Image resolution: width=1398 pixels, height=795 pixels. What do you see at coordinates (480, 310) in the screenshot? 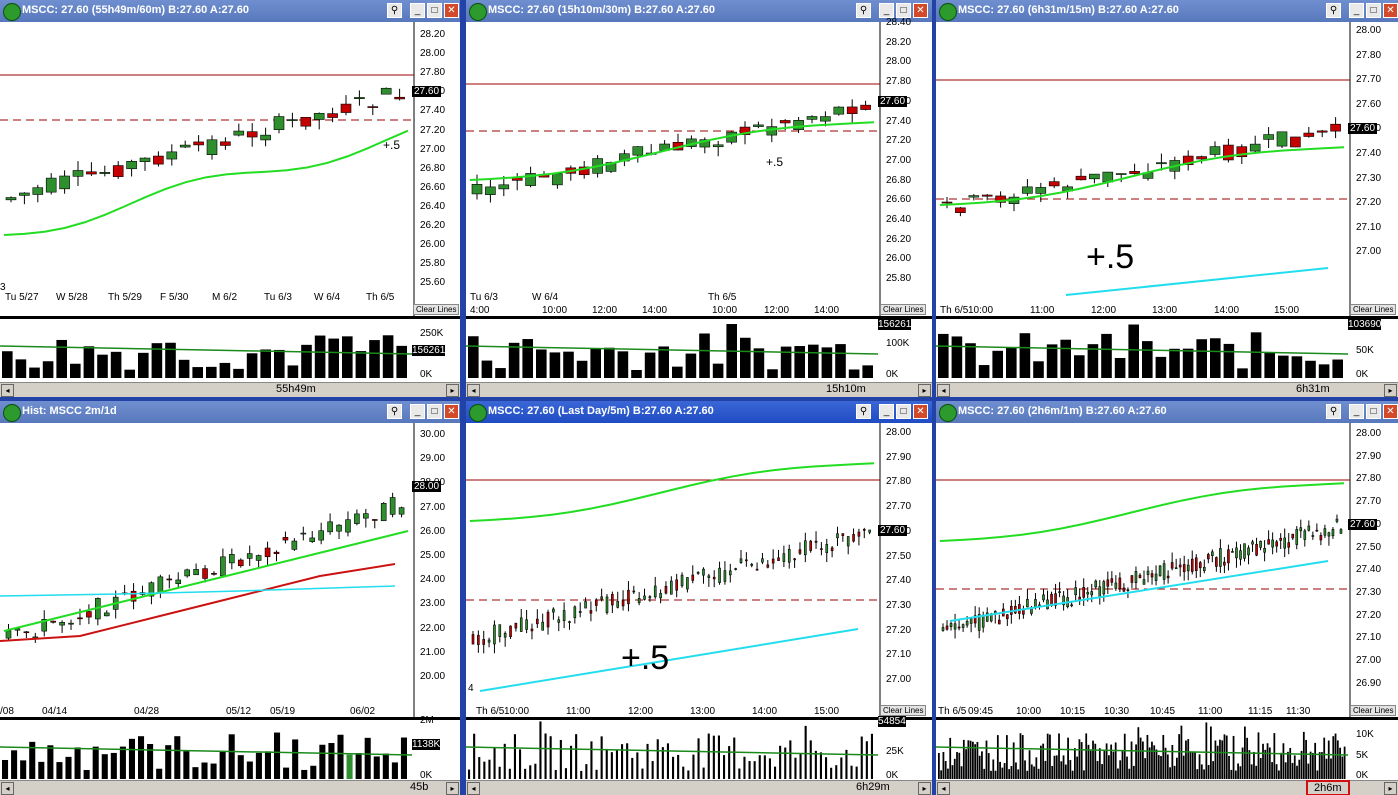
I see `time-axis-sublabel: 4:00` at bounding box center [480, 310].